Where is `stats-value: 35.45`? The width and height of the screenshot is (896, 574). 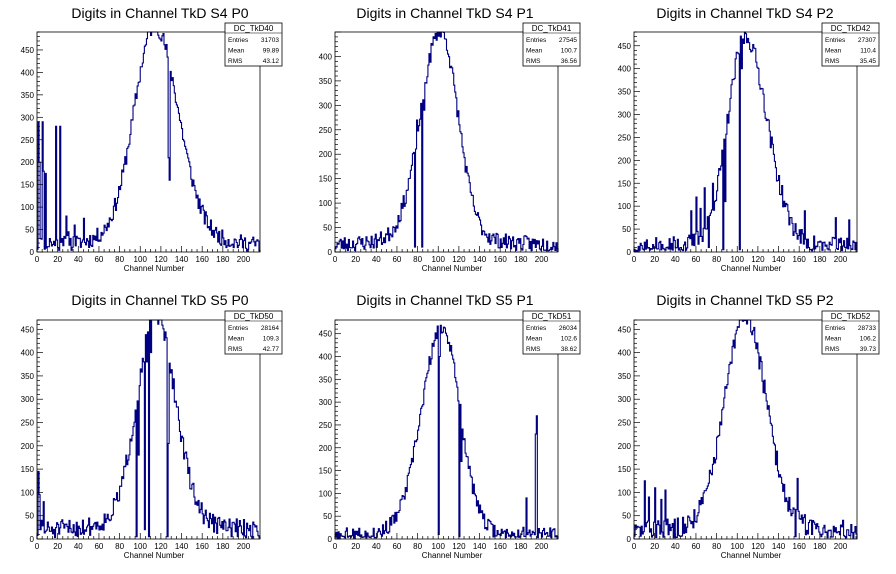
stats-value: 35.45 is located at coordinates (868, 61).